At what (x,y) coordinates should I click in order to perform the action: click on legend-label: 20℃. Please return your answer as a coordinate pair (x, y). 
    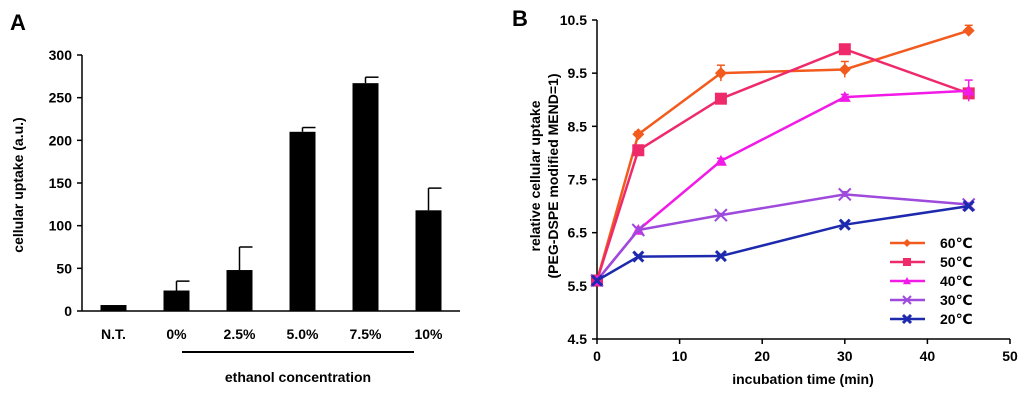
    Looking at the image, I should click on (956, 319).